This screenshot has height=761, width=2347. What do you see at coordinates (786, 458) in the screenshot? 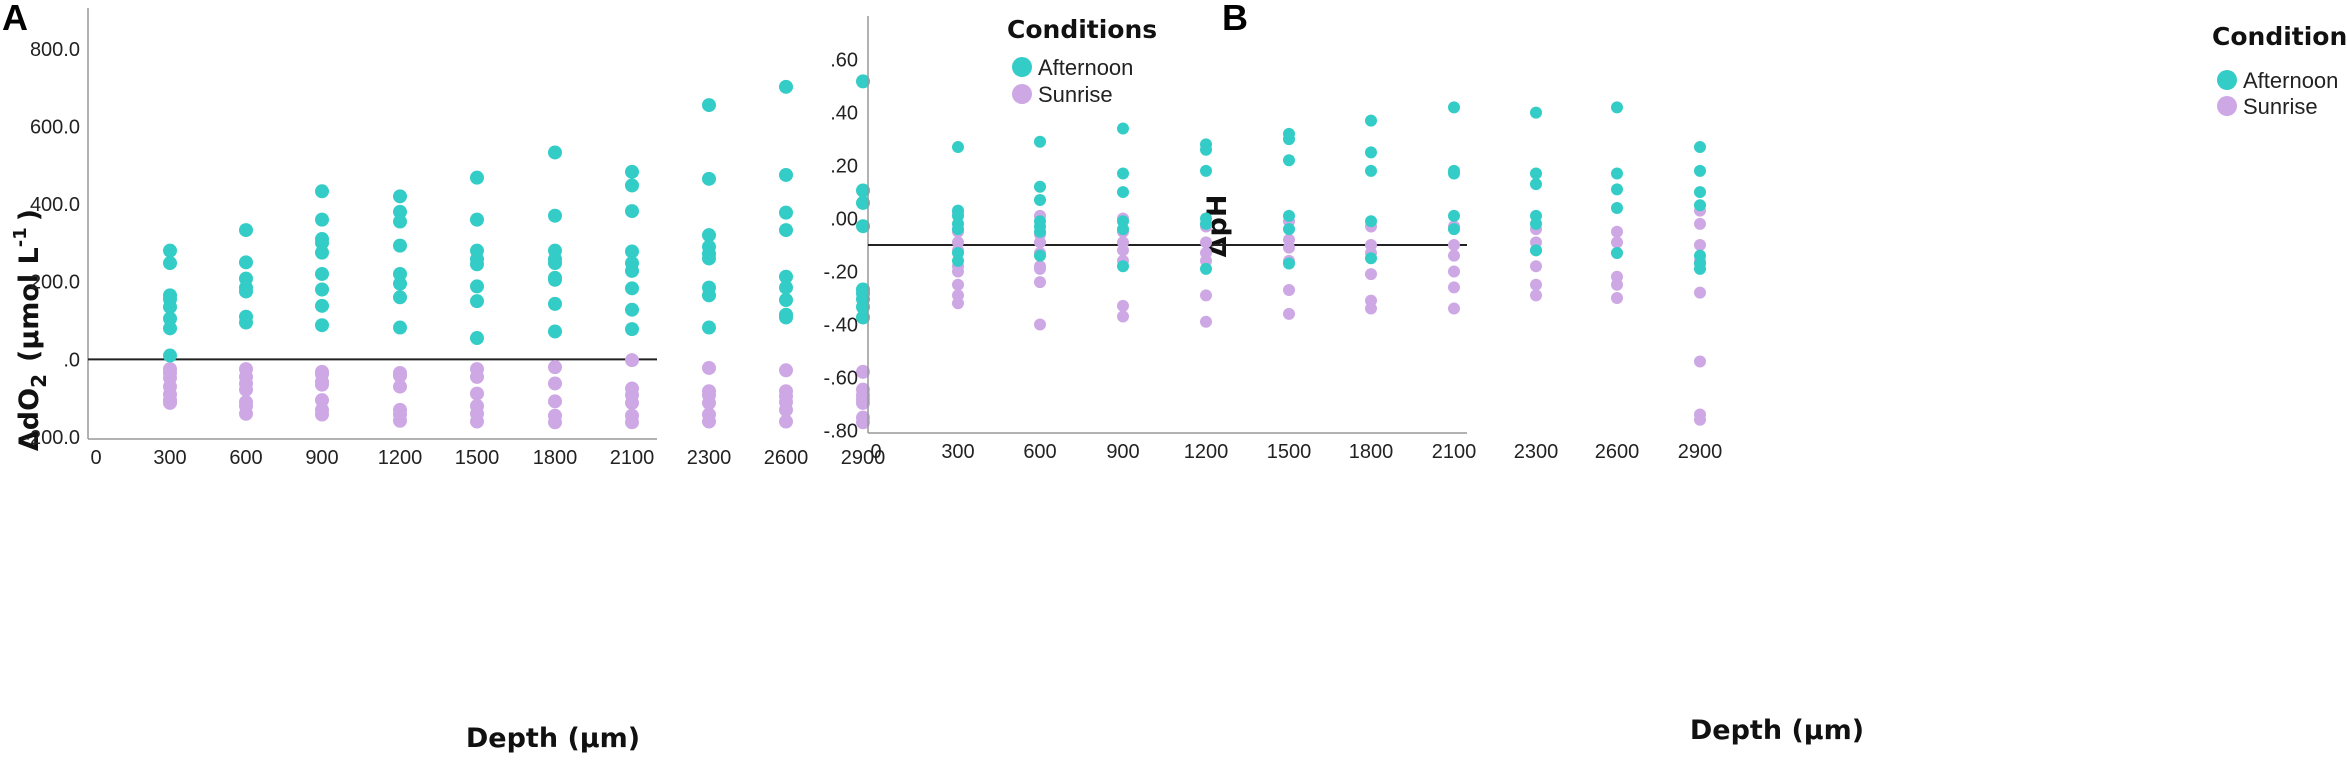
I see `x-tick-label-a: 2600` at bounding box center [786, 458].